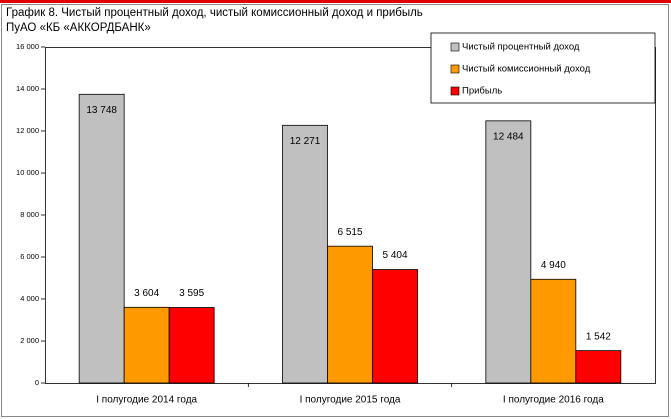 This screenshot has height=419, width=671. What do you see at coordinates (29, 298) in the screenshot?
I see `y-tick-label: 4 000` at bounding box center [29, 298].